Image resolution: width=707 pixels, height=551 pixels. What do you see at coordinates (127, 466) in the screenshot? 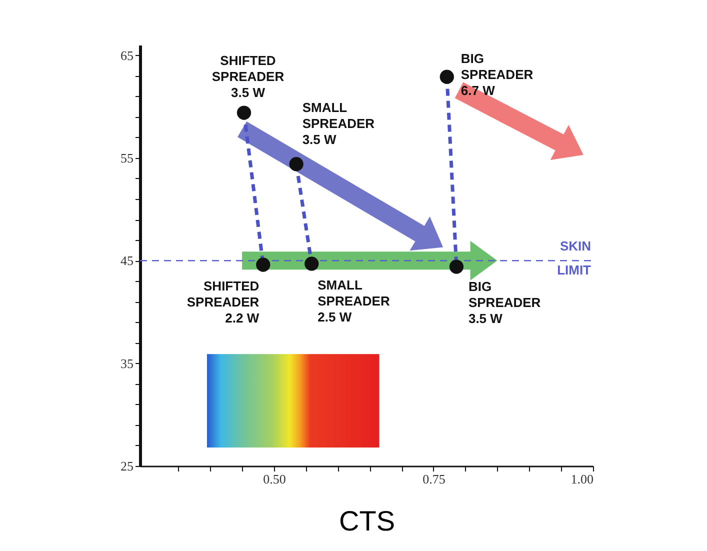
I see `y-tick-label: 25` at bounding box center [127, 466].